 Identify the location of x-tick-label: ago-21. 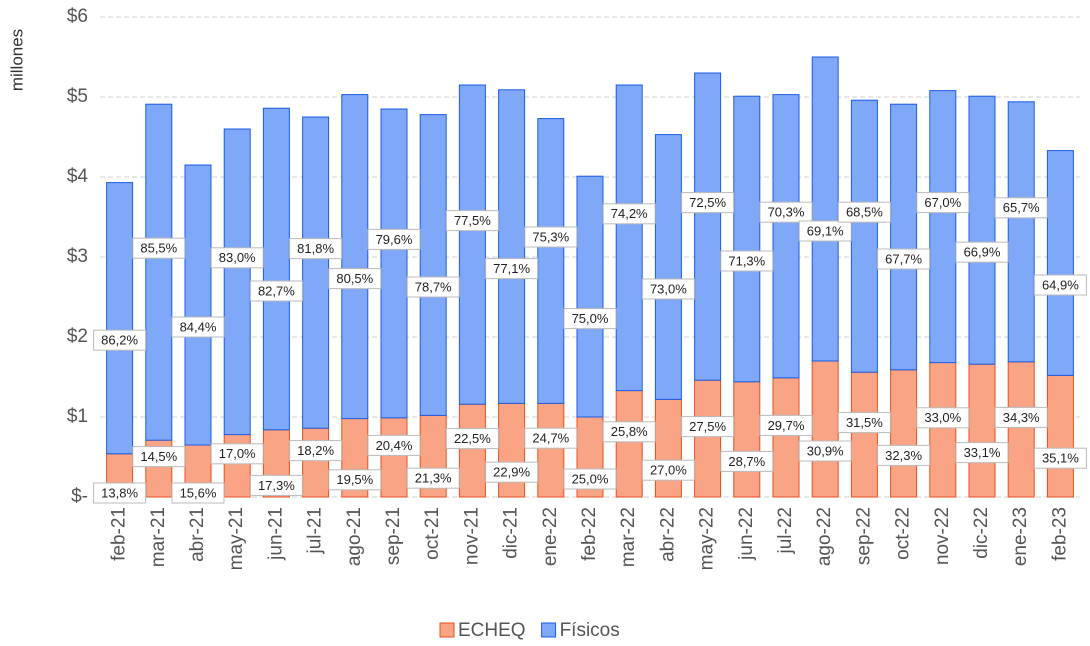
(354, 536).